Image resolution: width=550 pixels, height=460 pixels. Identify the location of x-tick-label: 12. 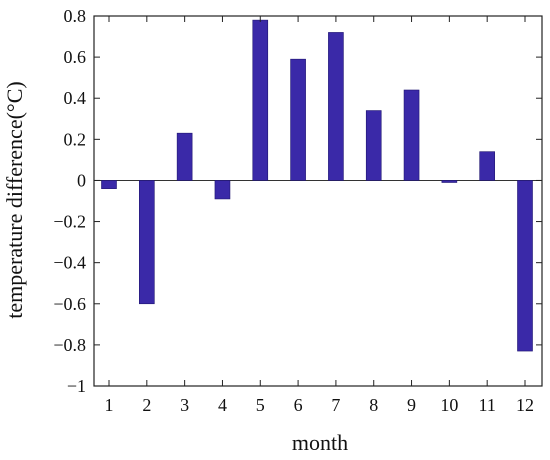
(525, 405).